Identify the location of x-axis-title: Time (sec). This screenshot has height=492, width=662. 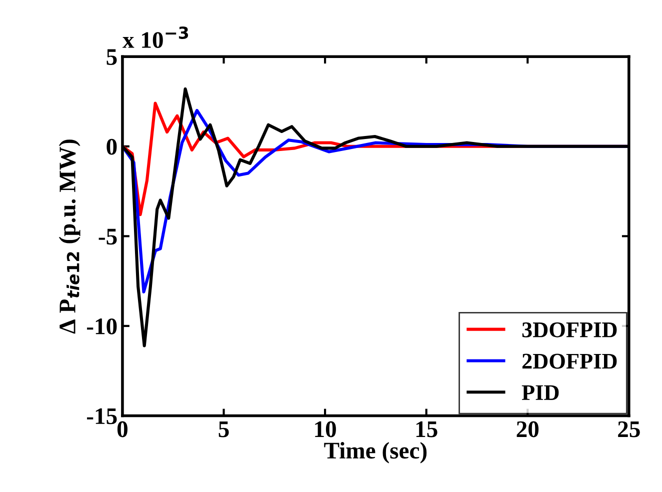
(375, 453).